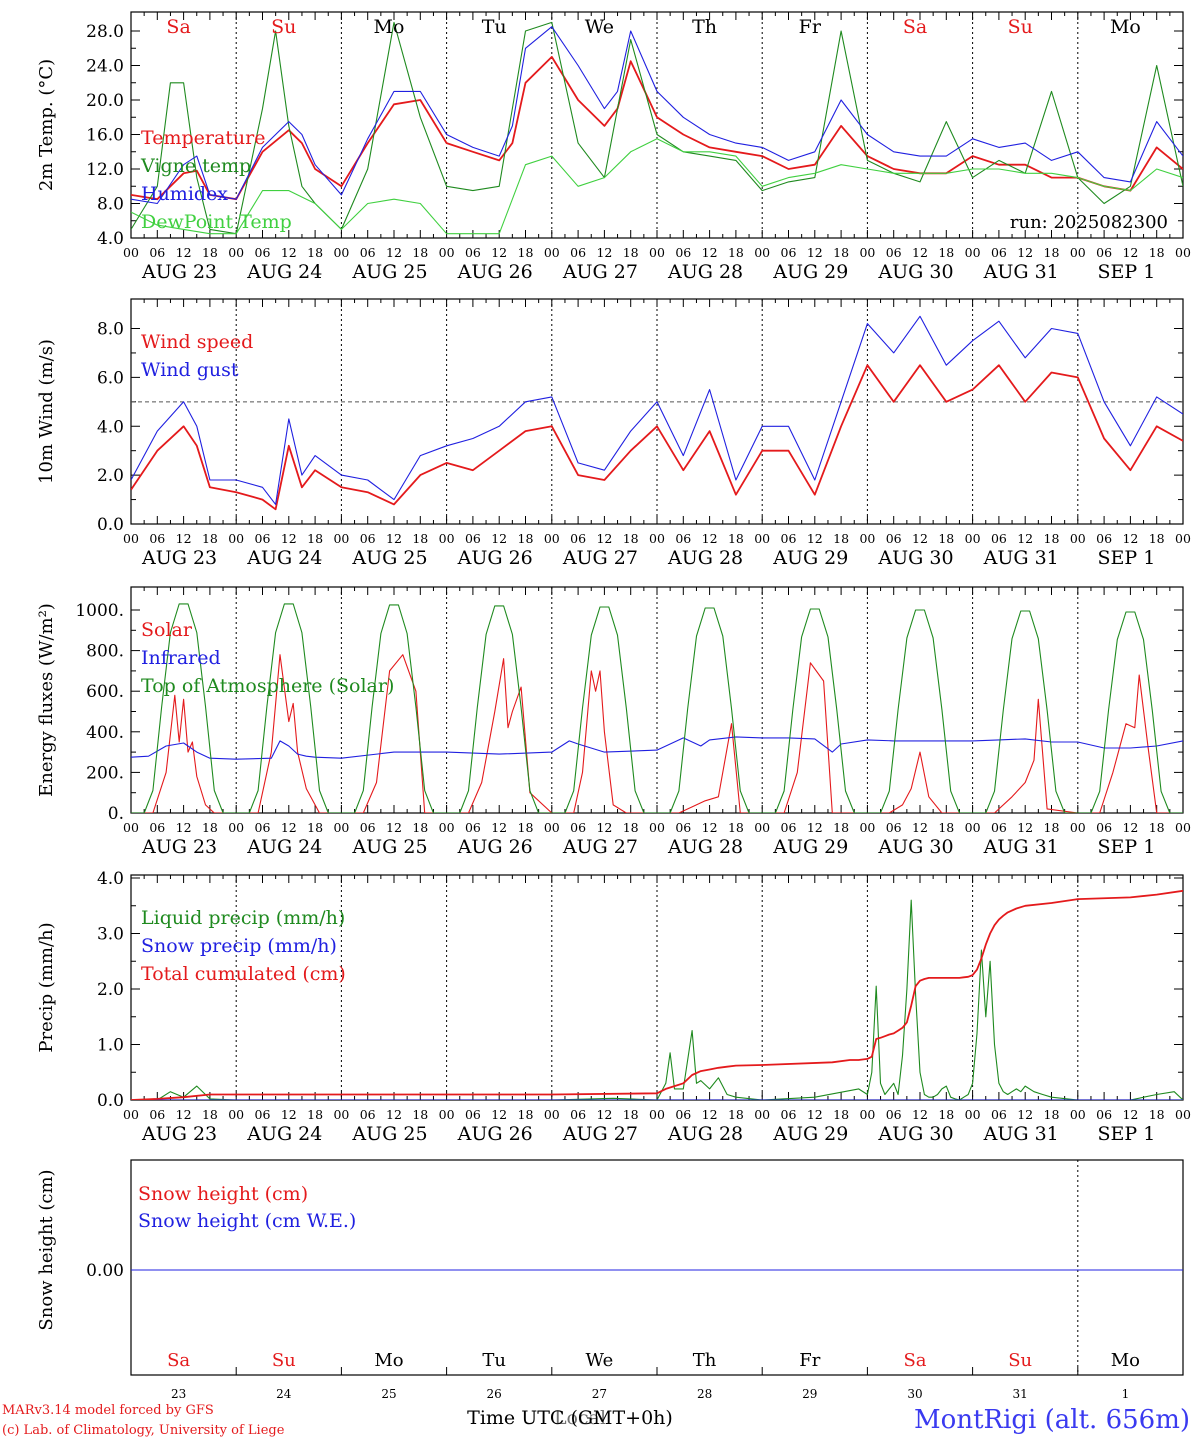 The image size is (1194, 1440). Describe the element at coordinates (657, 748) in the screenshot. I see `series-line-infrared` at that location.